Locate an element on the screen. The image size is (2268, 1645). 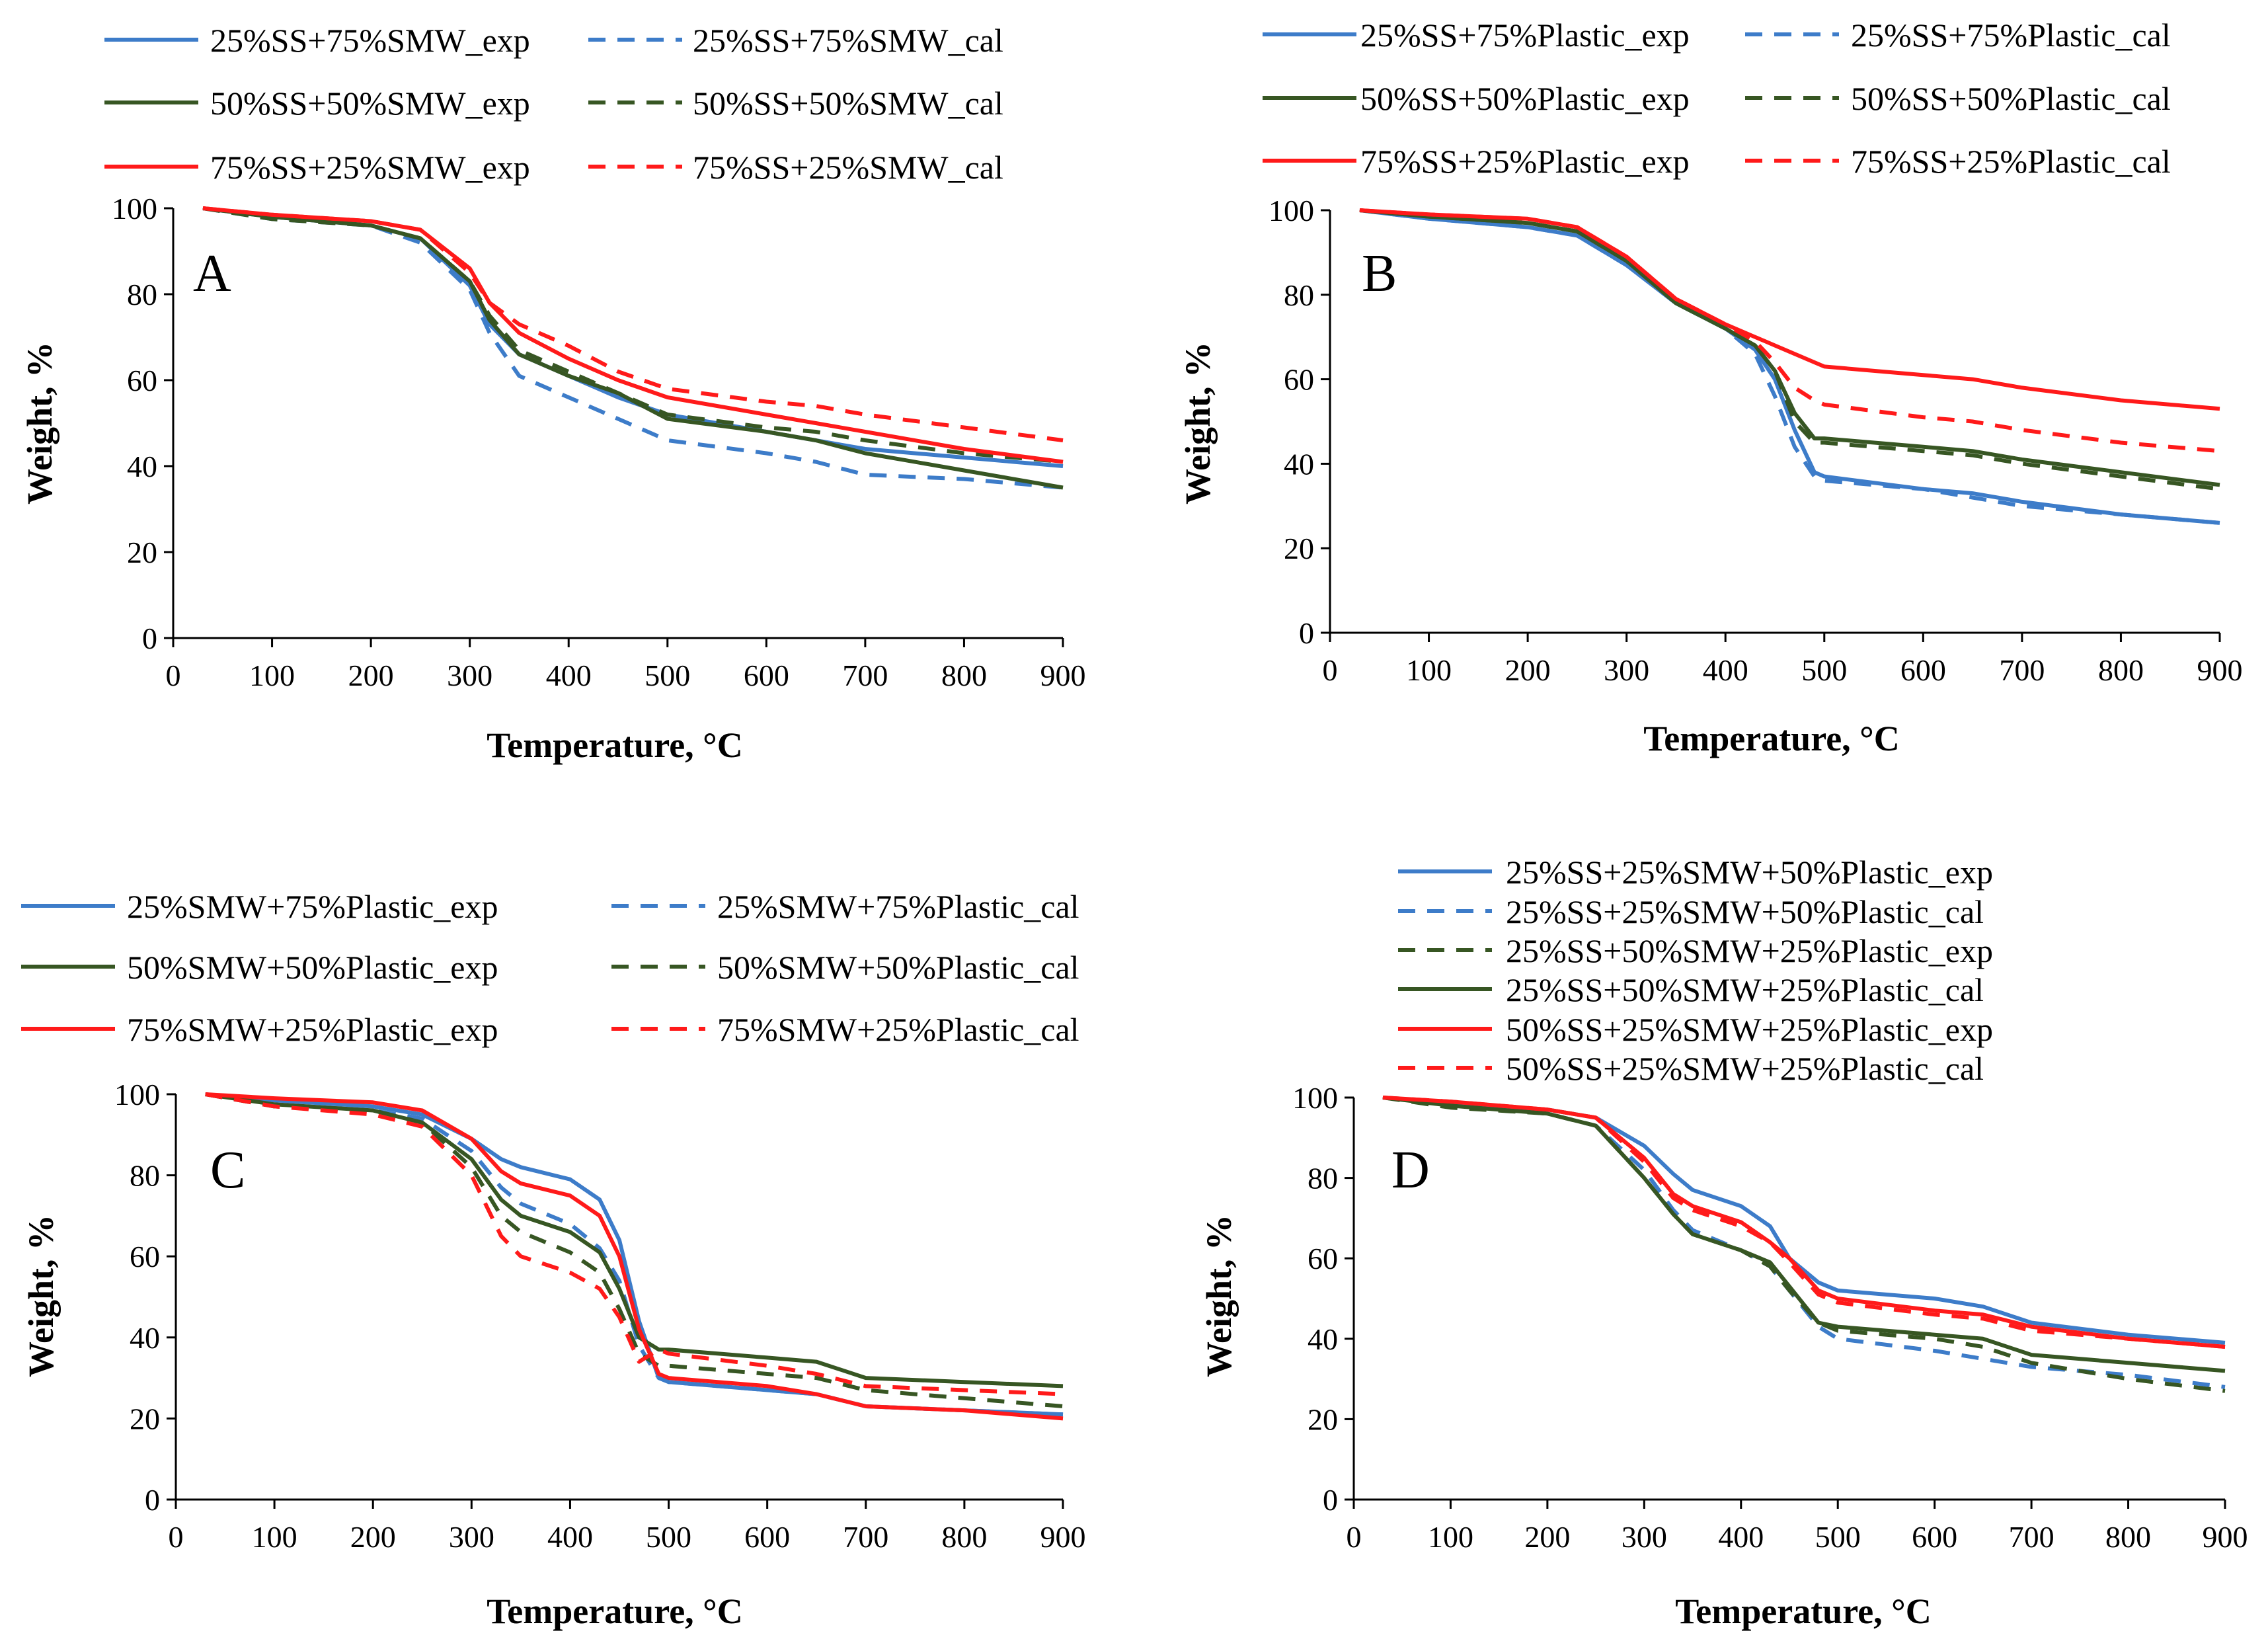
legend-label: 75%SS+25%SMW_cal is located at coordinates (848, 167).